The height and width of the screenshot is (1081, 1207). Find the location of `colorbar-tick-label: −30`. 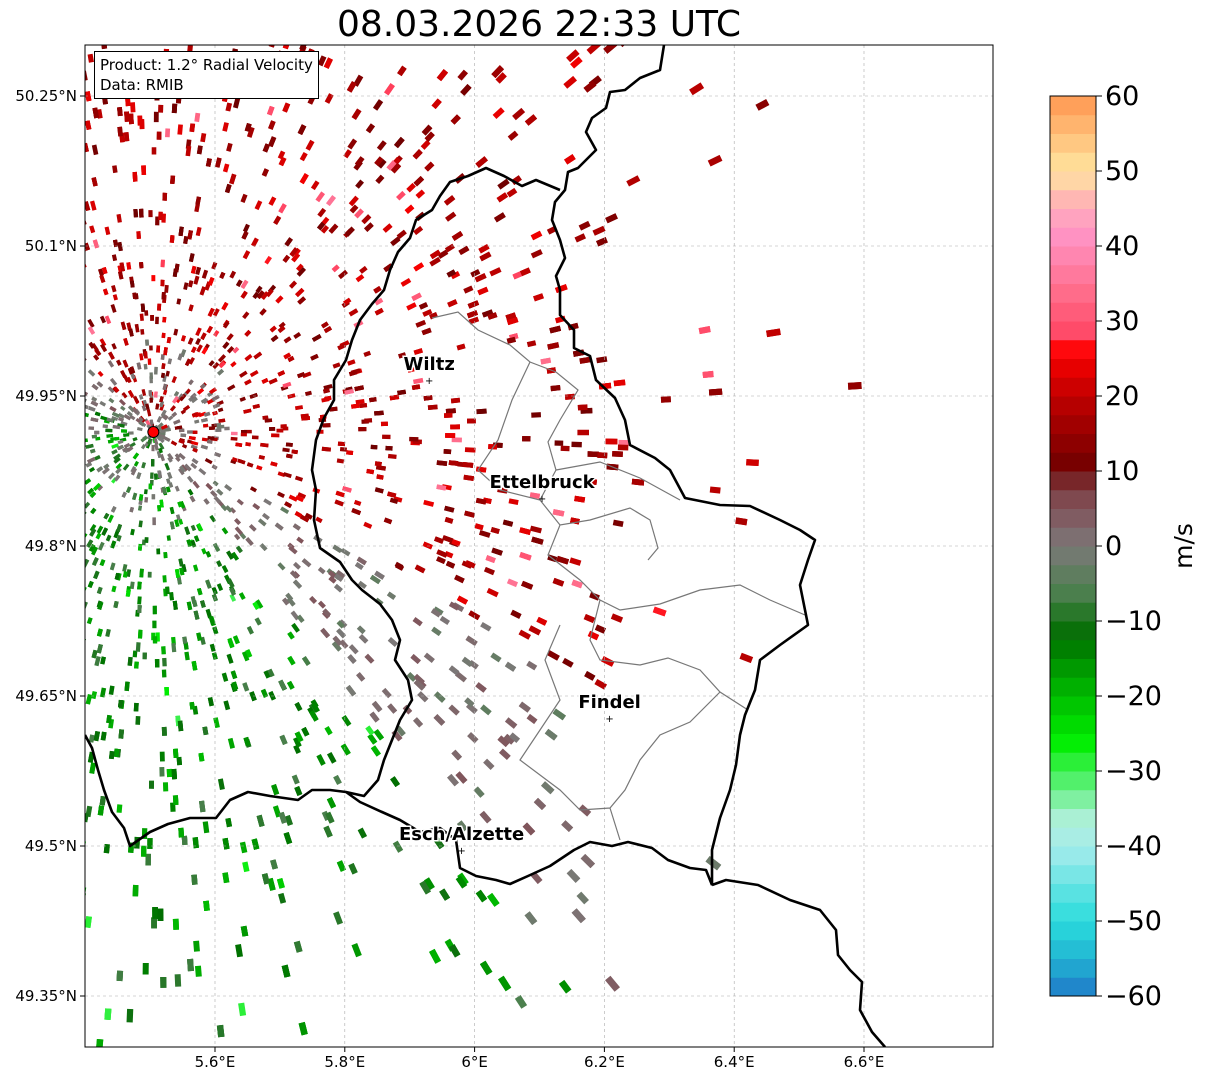

colorbar-tick-label: −30 is located at coordinates (1133, 771).